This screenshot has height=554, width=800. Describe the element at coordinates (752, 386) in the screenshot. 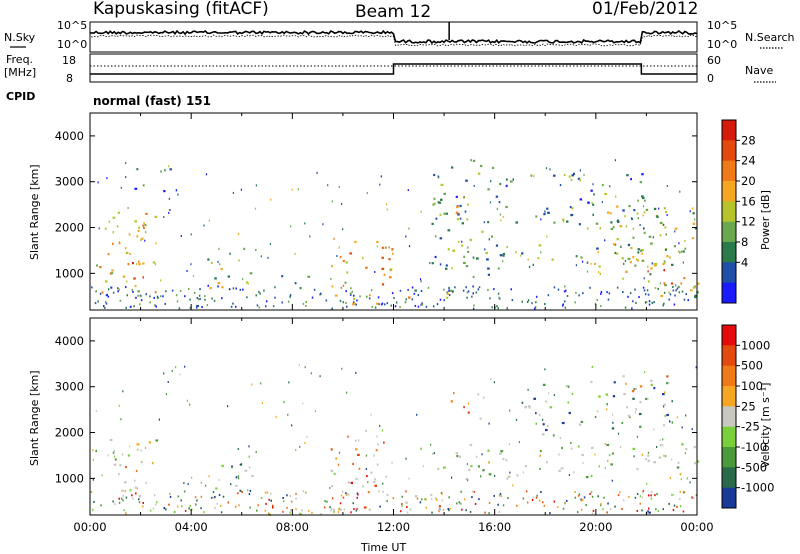

I see `colorbar-tick-label: 100` at that location.